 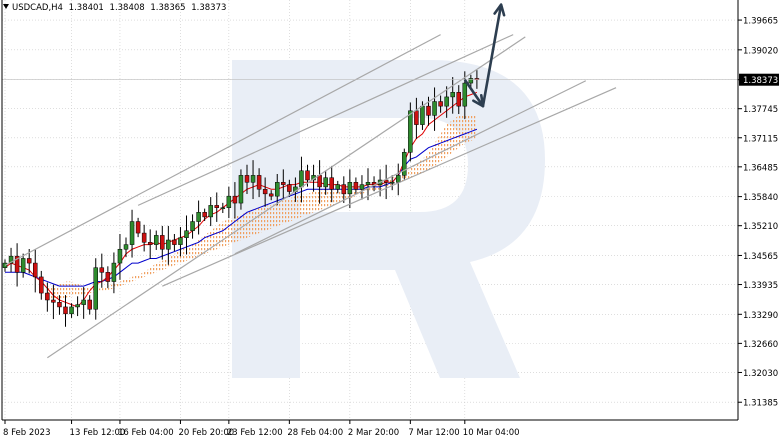 I want to click on x-tick-label: 7 Mar 12:00, so click(x=433, y=433).